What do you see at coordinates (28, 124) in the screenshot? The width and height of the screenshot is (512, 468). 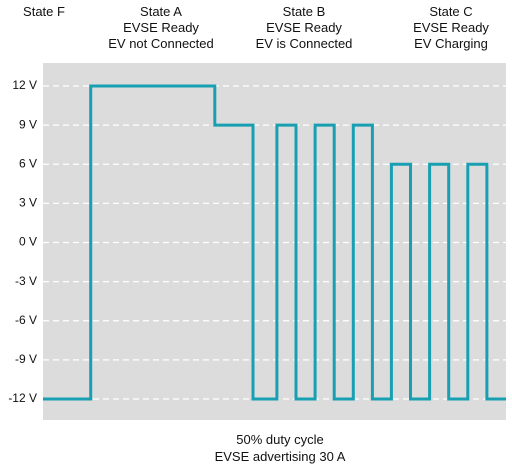 I see `y-tick-label: 9 V` at bounding box center [28, 124].